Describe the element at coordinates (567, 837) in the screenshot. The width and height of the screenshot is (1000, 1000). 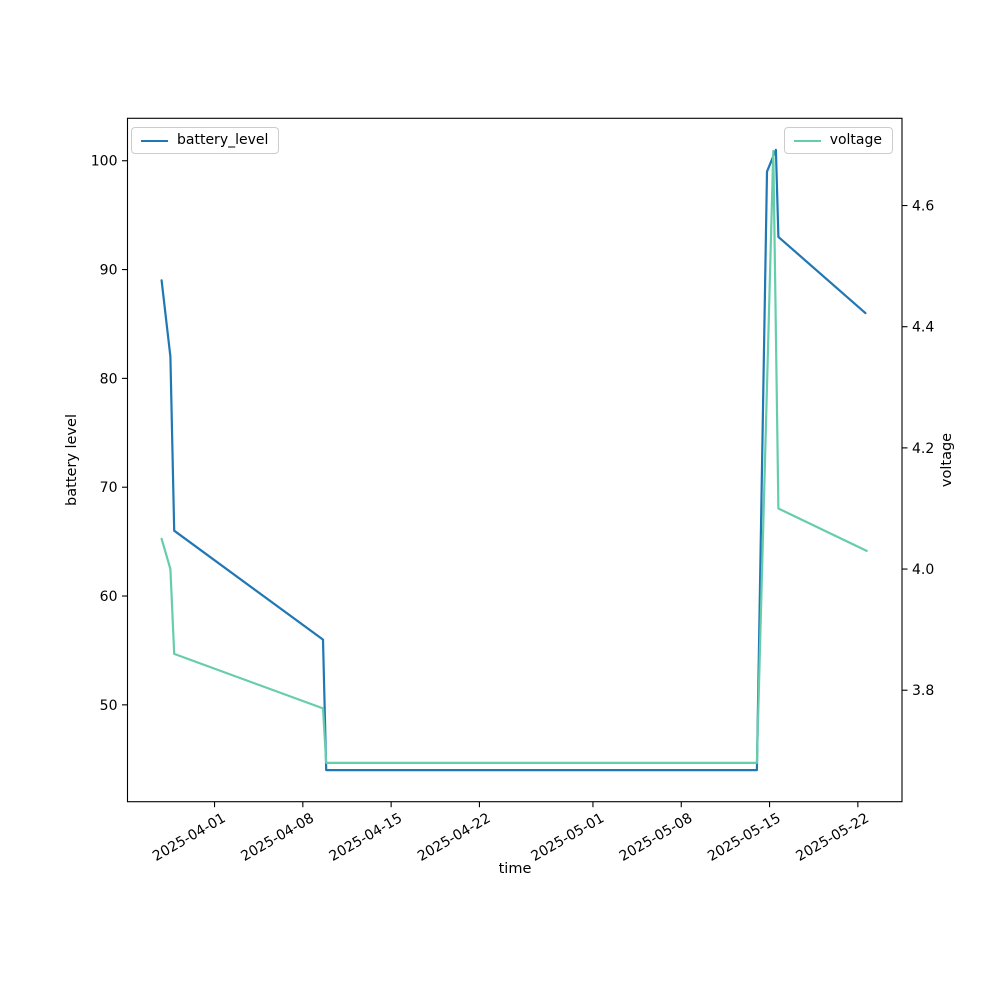
I see `x-tick-label: 2025-05-01` at that location.